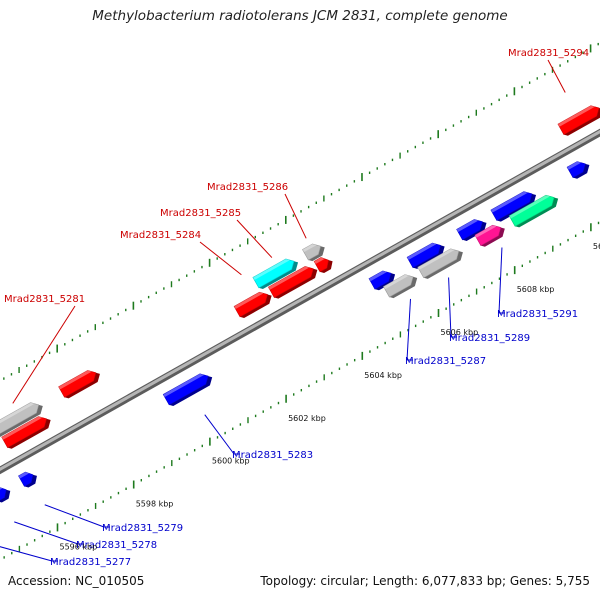 This screenshot has width=600, height=600. What do you see at coordinates (596, 246) in the screenshot?
I see `tick-label: 5610 kbp` at bounding box center [596, 246].